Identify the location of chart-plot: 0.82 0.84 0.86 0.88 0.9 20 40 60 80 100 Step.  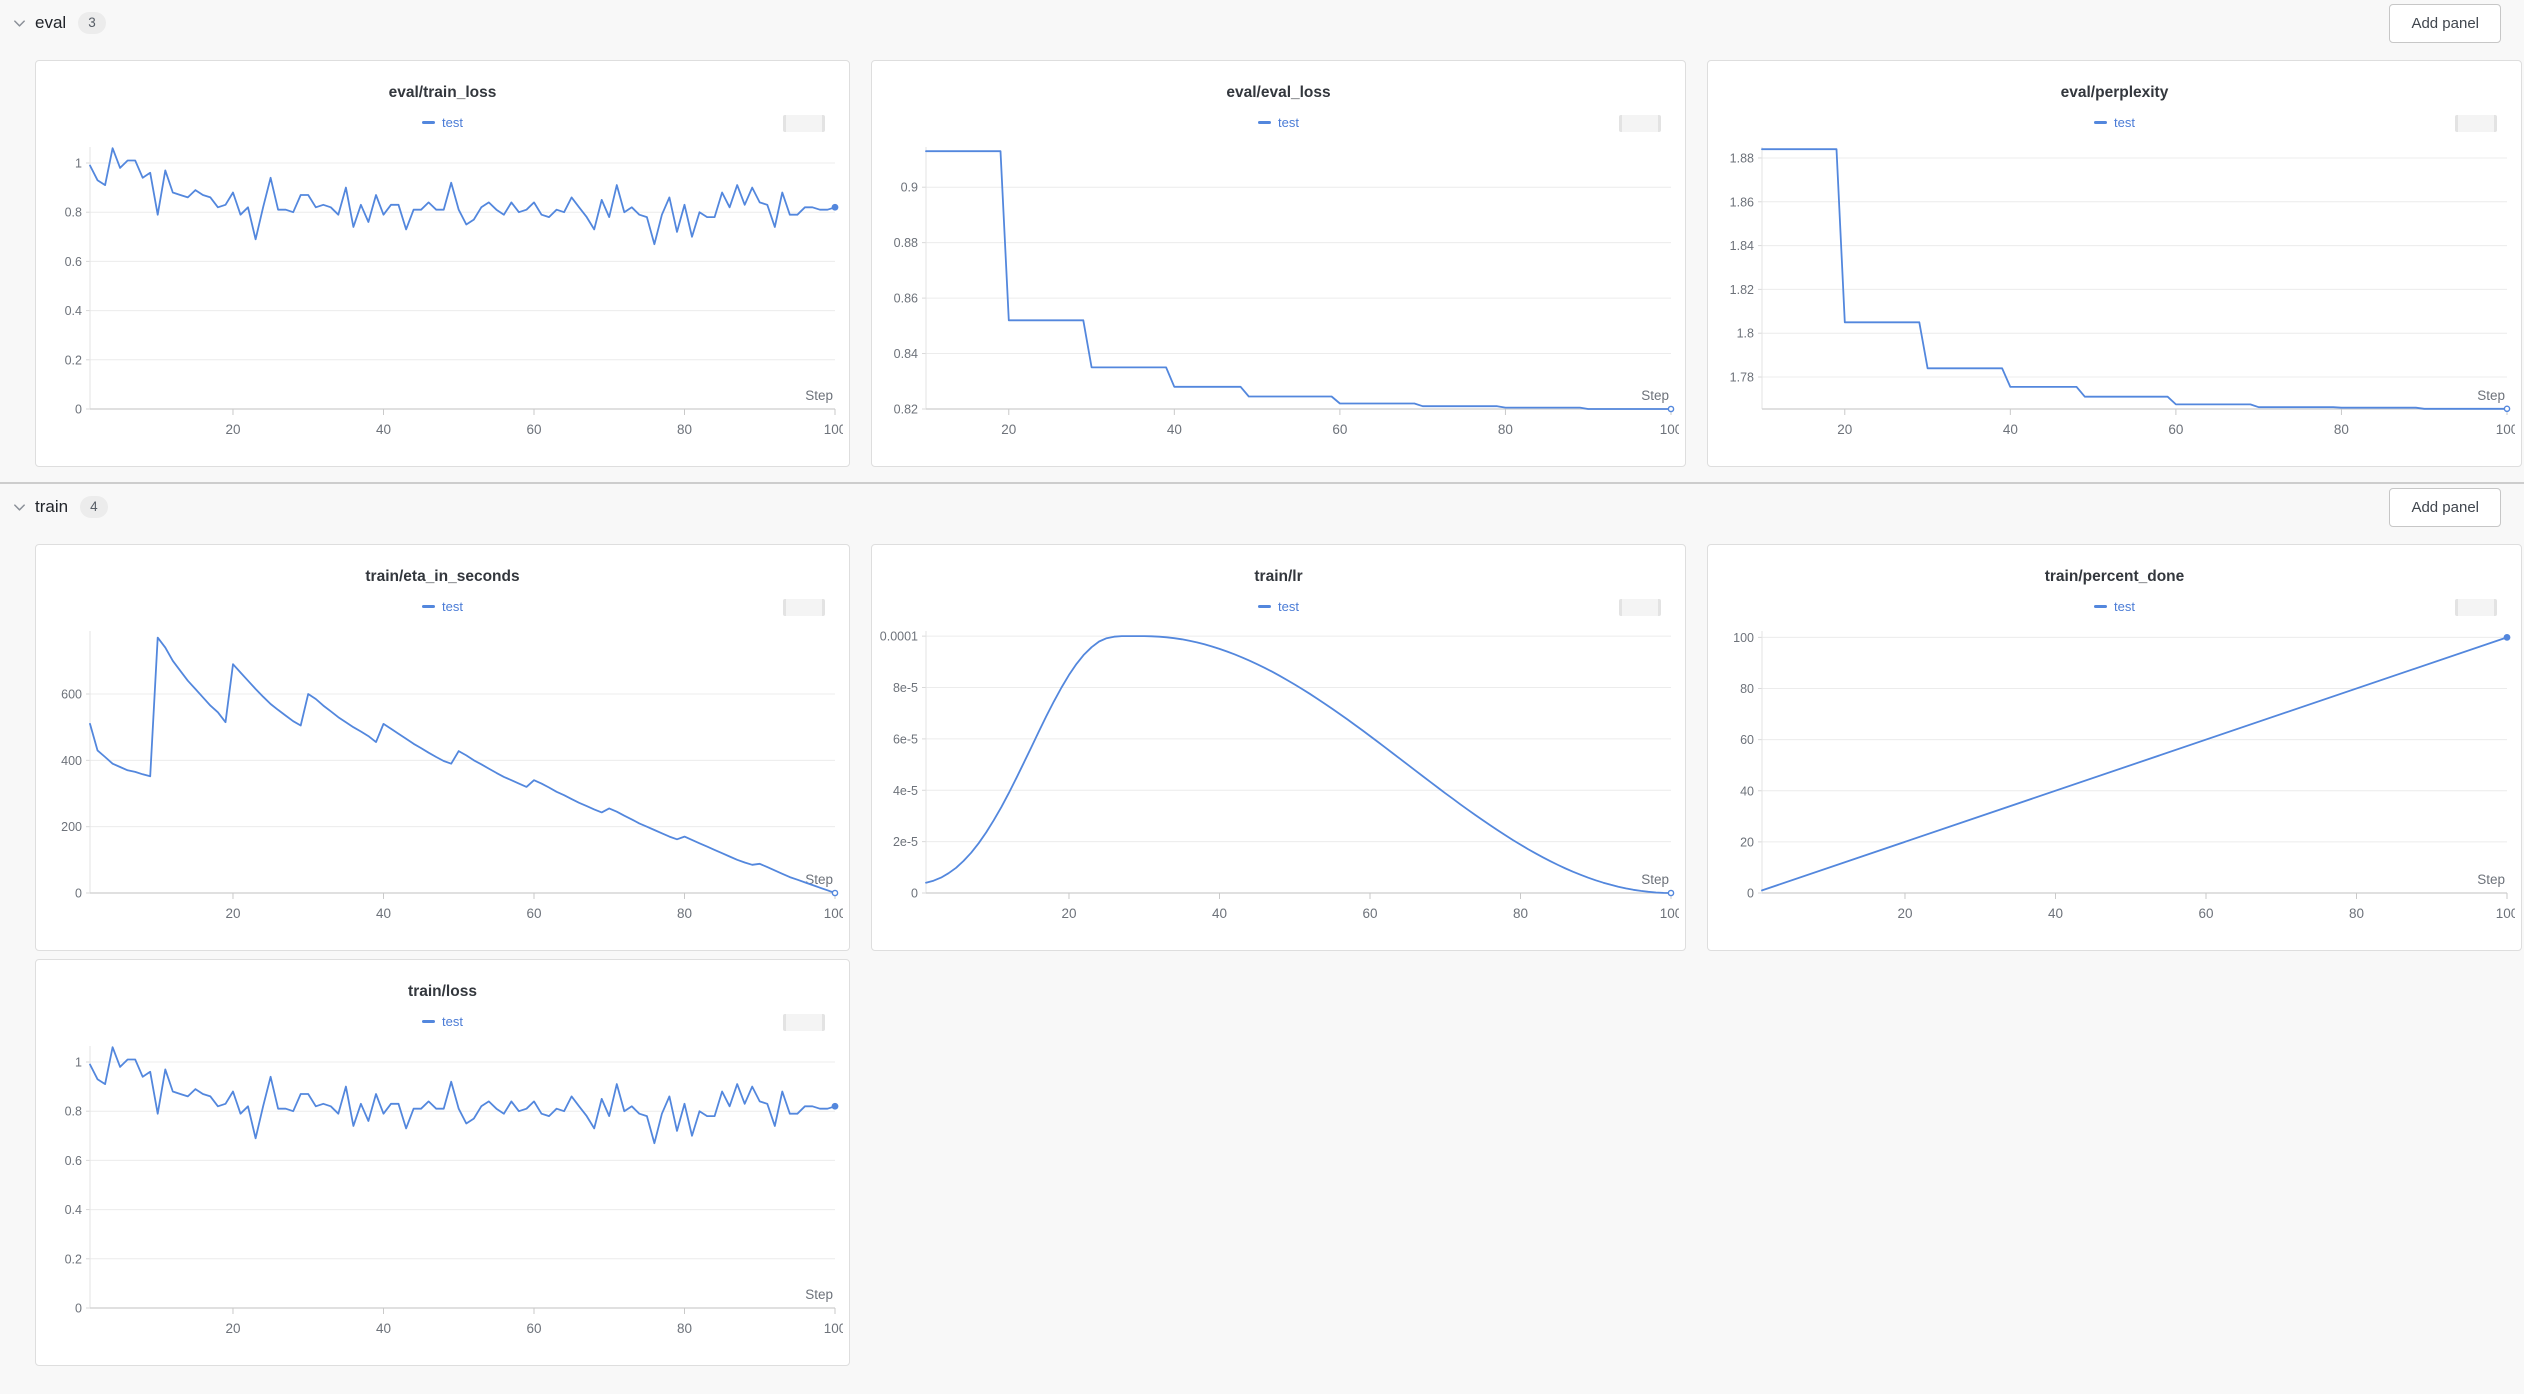
(1279, 291).